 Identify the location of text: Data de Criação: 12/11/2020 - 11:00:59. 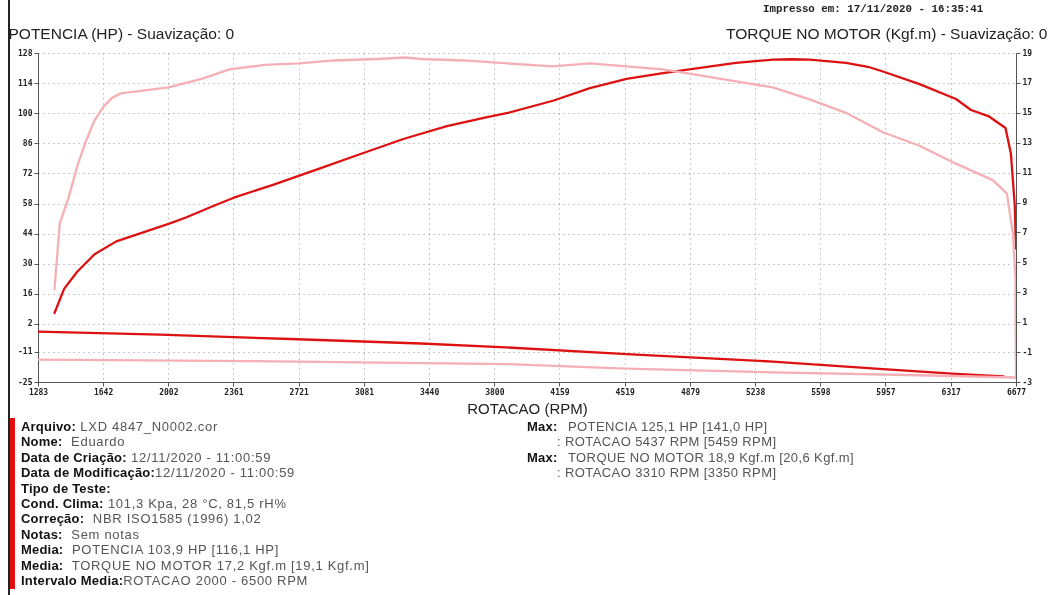
(147, 457).